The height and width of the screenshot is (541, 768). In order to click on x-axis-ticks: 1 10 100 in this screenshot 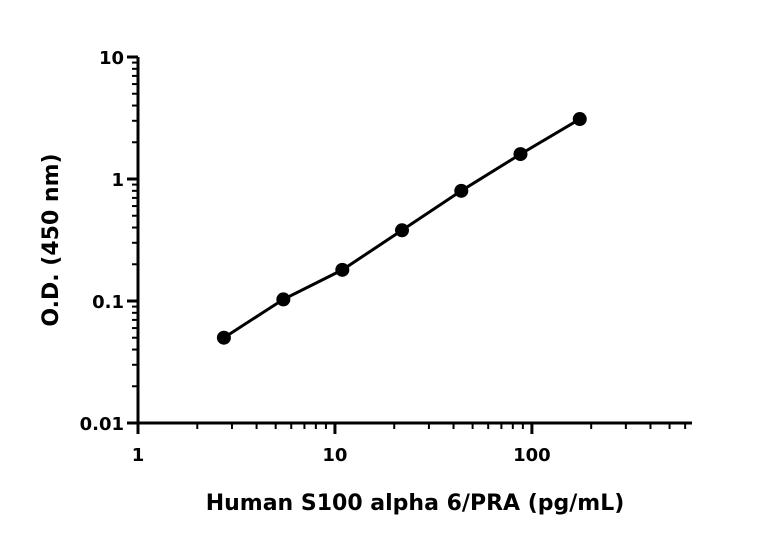, I will do `click(409, 444)`.